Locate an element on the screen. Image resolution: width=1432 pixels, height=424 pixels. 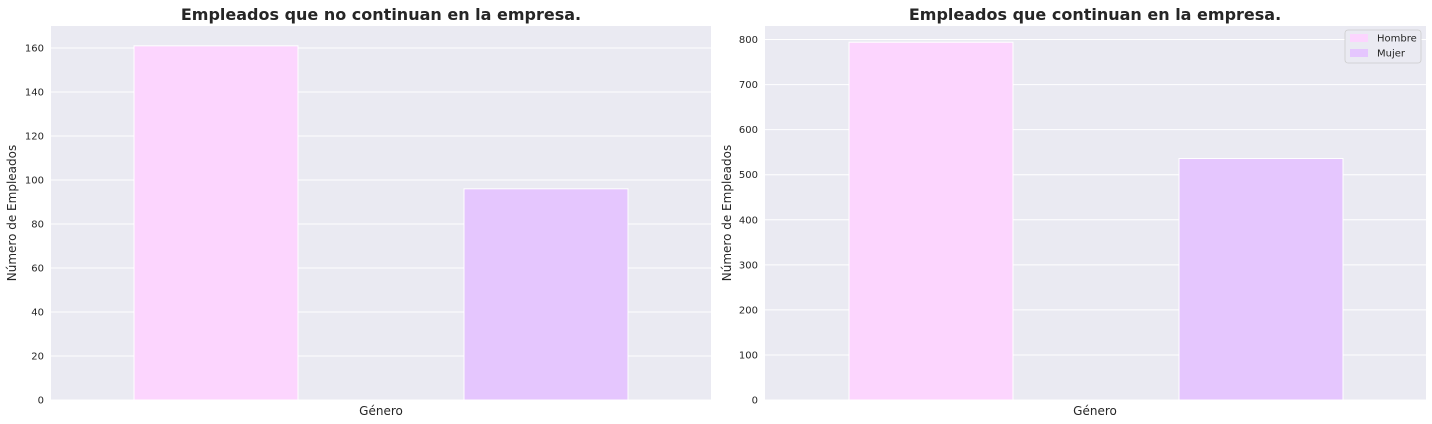
y-tick-labels: 0 20 40 60 80 100 120 140 160 is located at coordinates (34, 225).